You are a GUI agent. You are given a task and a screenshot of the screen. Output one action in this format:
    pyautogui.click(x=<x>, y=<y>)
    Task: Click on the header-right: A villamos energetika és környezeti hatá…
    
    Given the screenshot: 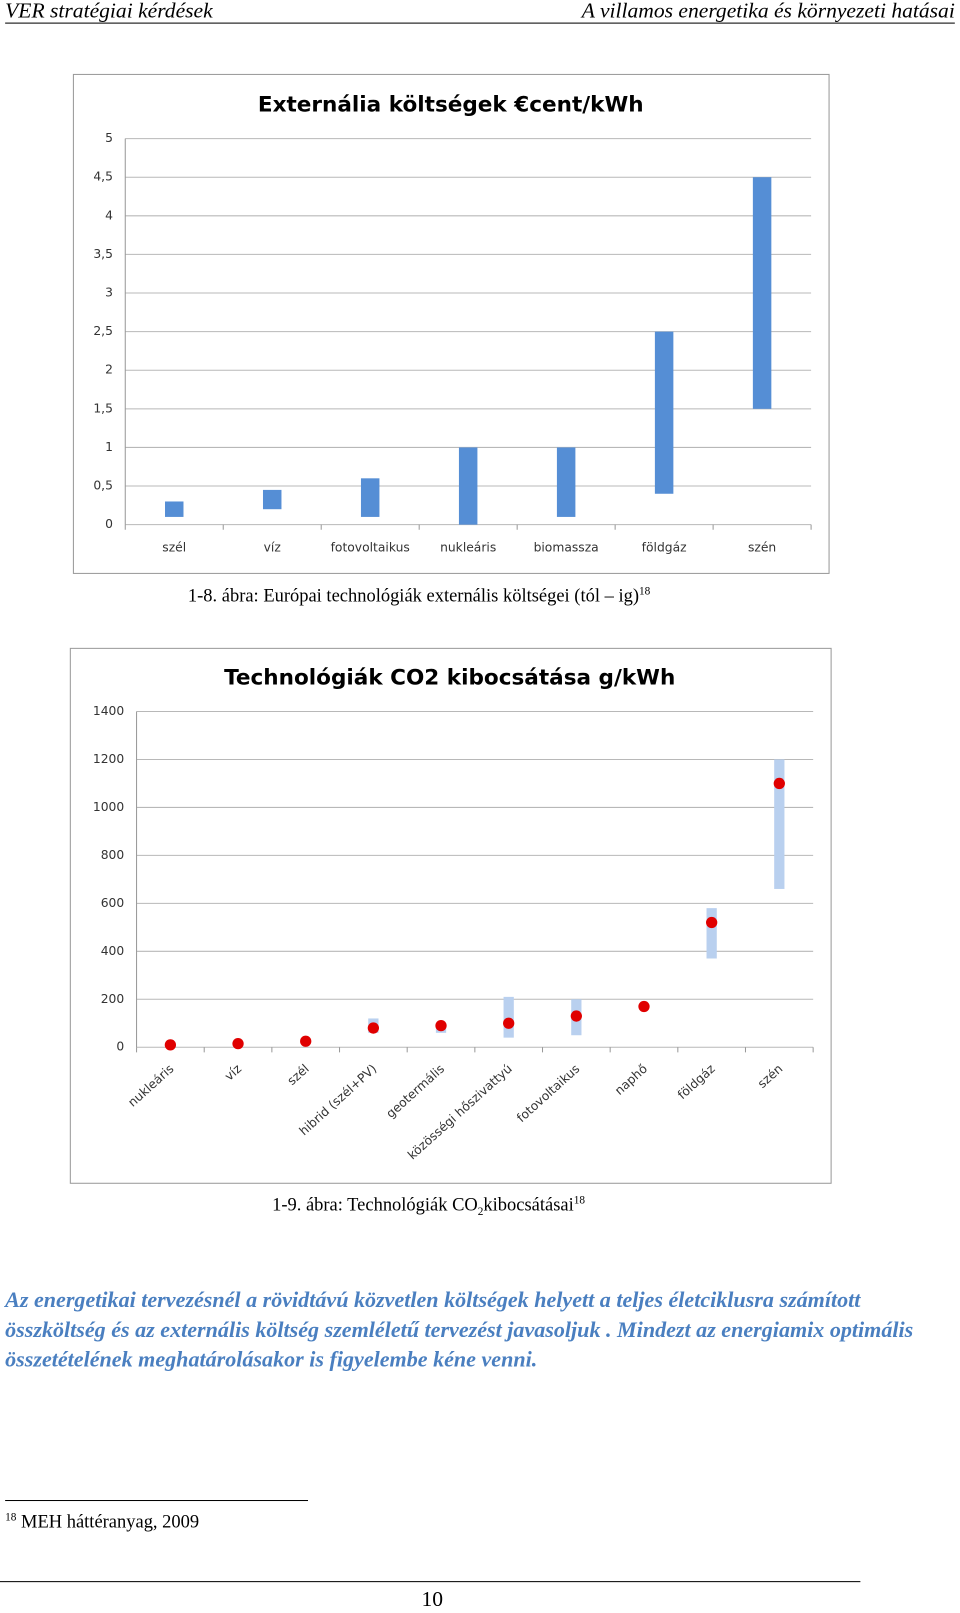 What is the action you would take?
    pyautogui.click(x=768, y=11)
    